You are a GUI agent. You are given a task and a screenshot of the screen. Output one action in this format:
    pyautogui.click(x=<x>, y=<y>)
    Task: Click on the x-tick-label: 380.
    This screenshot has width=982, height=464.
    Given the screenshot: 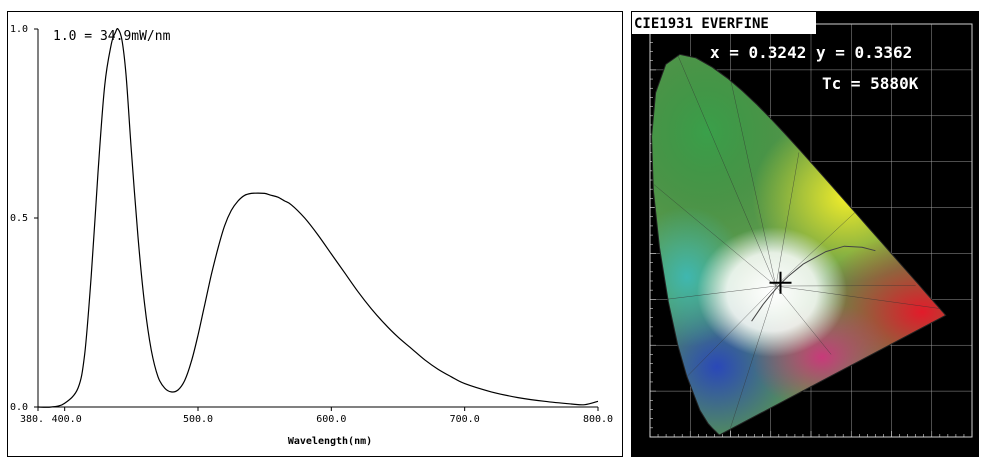 What is the action you would take?
    pyautogui.click(x=32, y=419)
    